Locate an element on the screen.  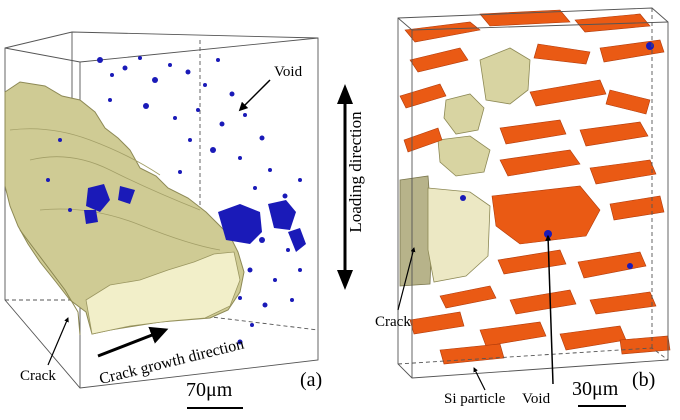
scale-label-a: 70μm is located at coordinates (209, 390).